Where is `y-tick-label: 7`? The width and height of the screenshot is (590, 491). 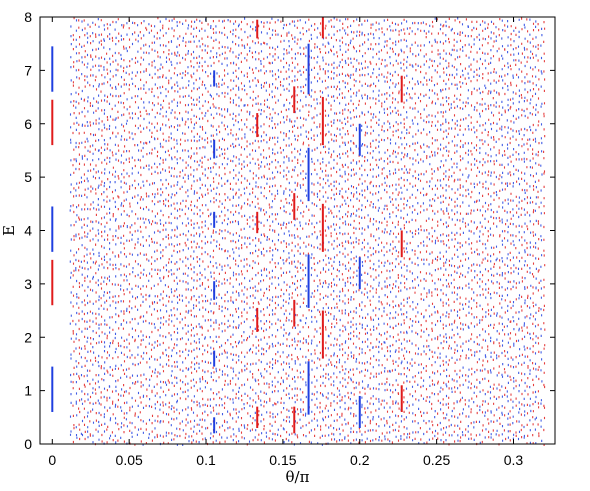
y-tick-label: 7 is located at coordinates (28, 70).